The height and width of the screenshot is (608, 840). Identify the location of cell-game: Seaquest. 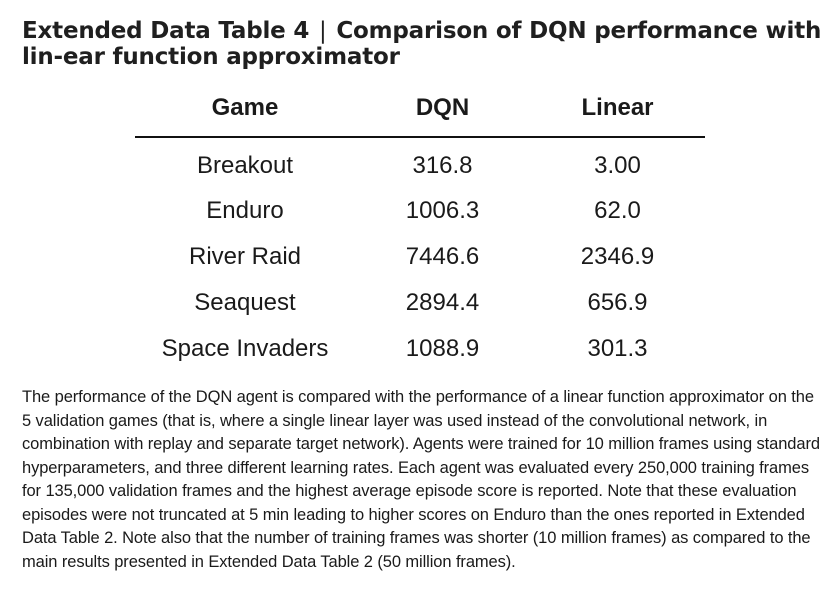
(245, 302).